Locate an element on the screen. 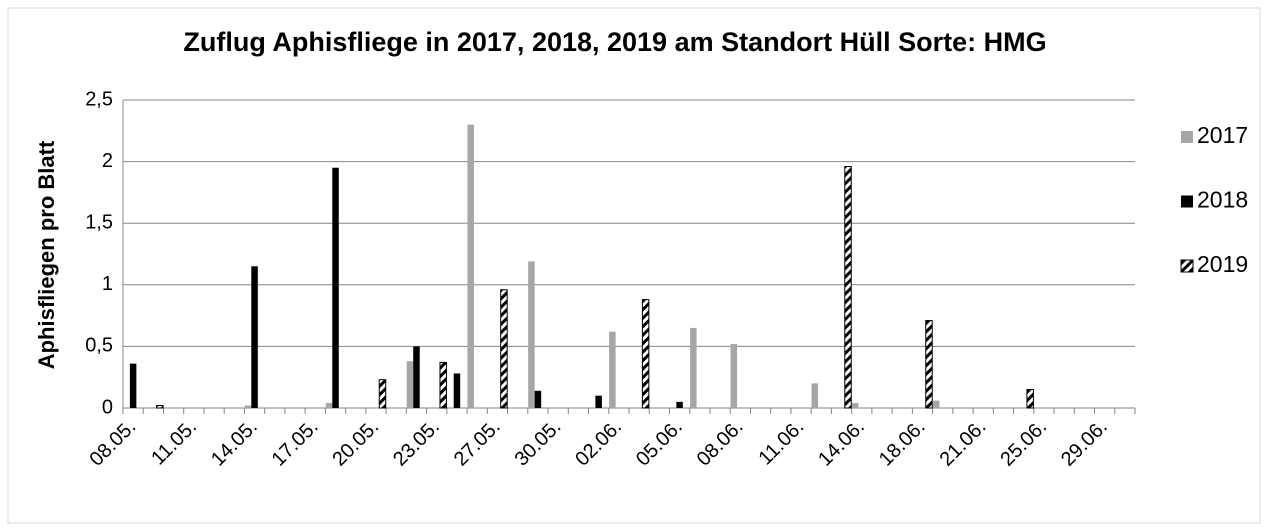  legend-label: 2018 is located at coordinates (1222, 200).